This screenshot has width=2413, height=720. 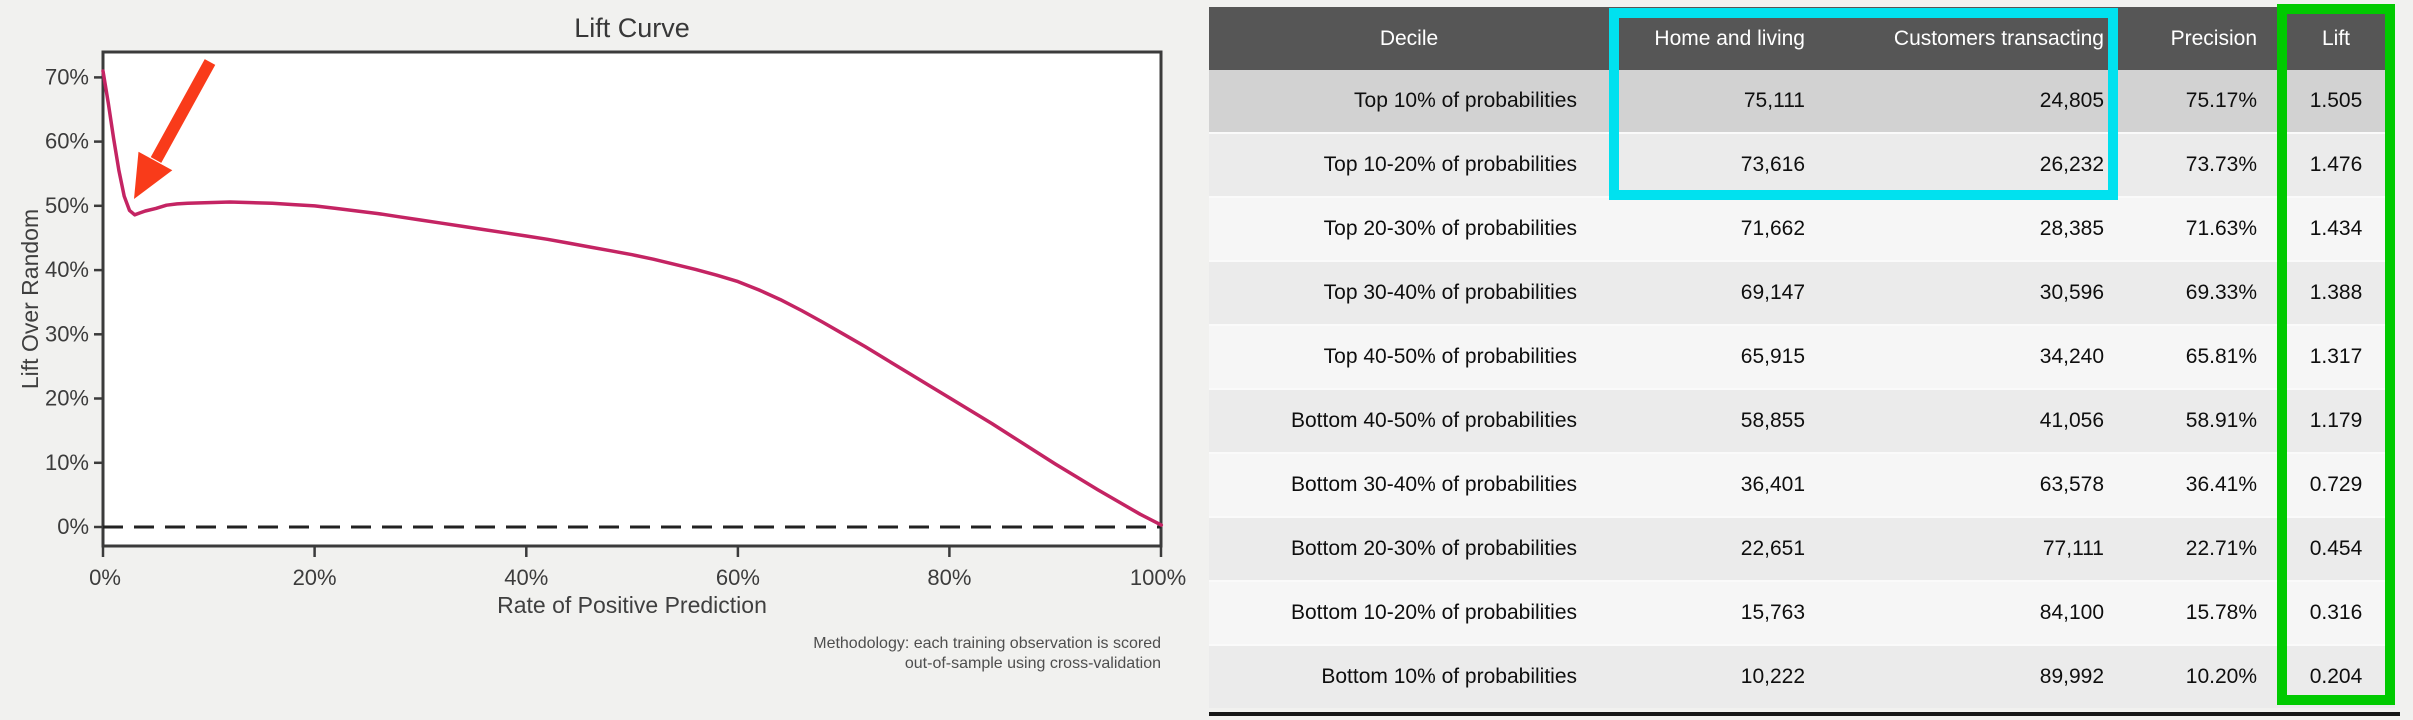 I want to click on cell-home-and-living: 22,651, so click(x=1734, y=548).